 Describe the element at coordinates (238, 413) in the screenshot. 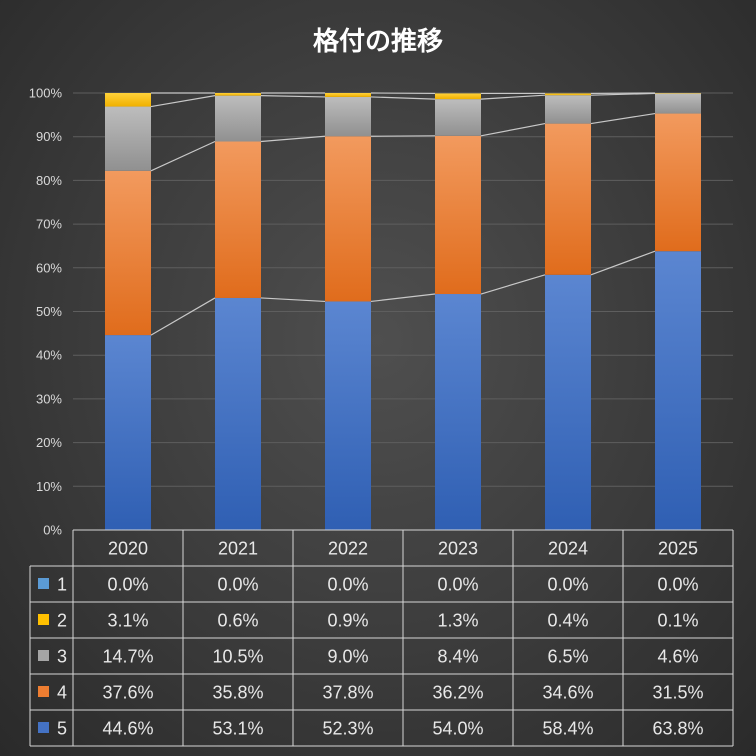

I see `bar-segment-5-2021` at that location.